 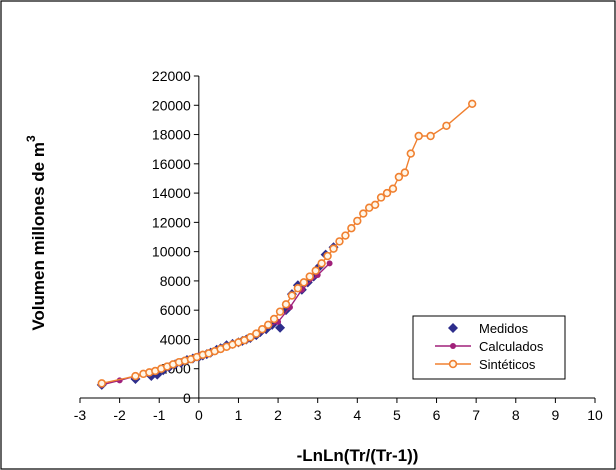 What do you see at coordinates (187, 398) in the screenshot?
I see `y-tick-label: 0` at bounding box center [187, 398].